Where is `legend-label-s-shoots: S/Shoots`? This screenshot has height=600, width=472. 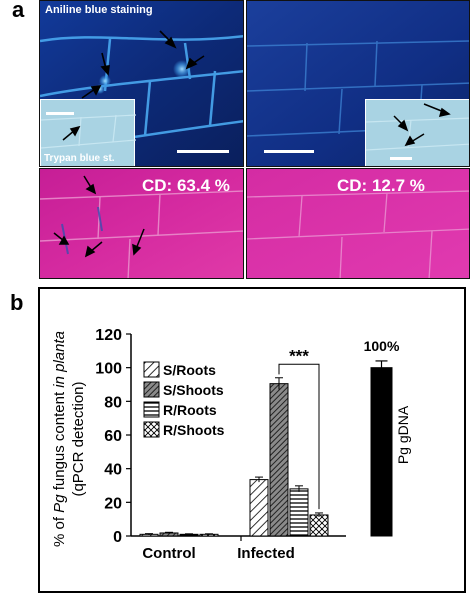 legend-label-s-shoots: S/Shoots is located at coordinates (193, 390).